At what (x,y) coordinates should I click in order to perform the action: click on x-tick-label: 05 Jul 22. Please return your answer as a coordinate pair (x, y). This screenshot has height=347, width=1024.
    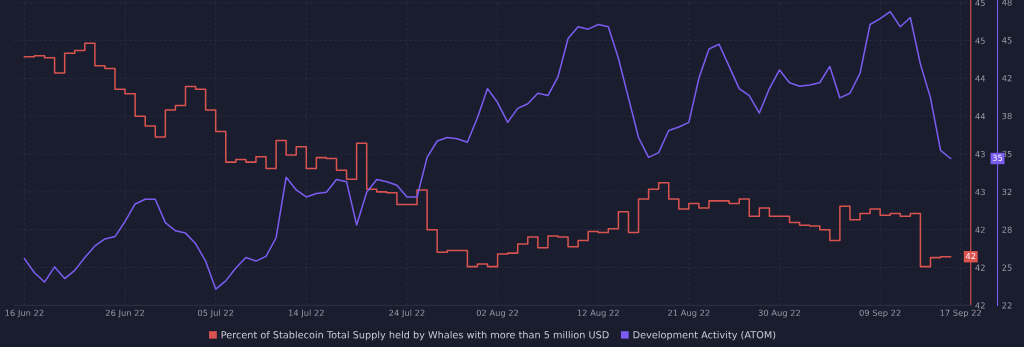
    Looking at the image, I should click on (215, 313).